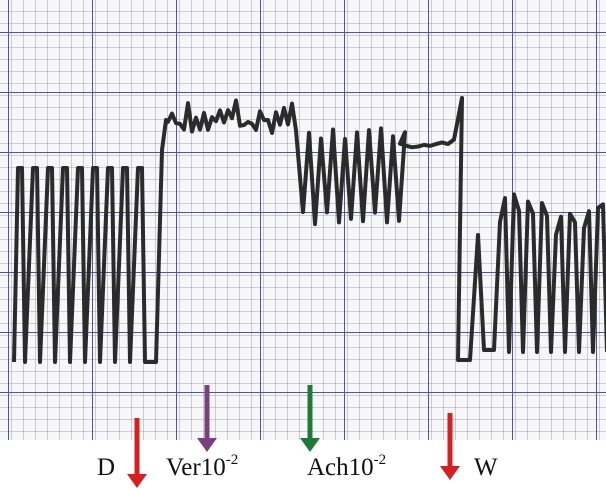 Image resolution: width=606 pixels, height=491 pixels. I want to click on label: Ach10-2, so click(346, 466).